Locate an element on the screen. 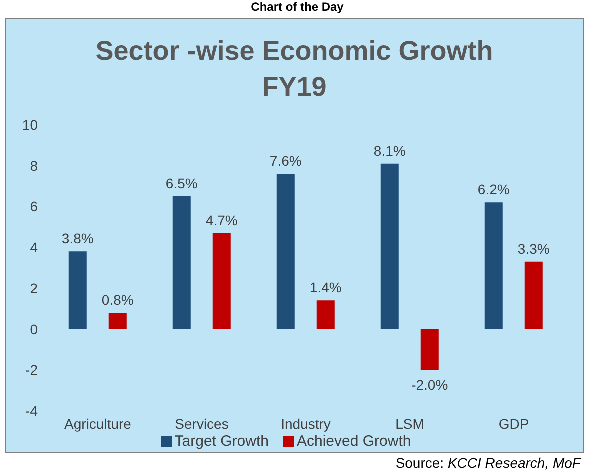 The width and height of the screenshot is (595, 474). data-label: 3.3% is located at coordinates (534, 248).